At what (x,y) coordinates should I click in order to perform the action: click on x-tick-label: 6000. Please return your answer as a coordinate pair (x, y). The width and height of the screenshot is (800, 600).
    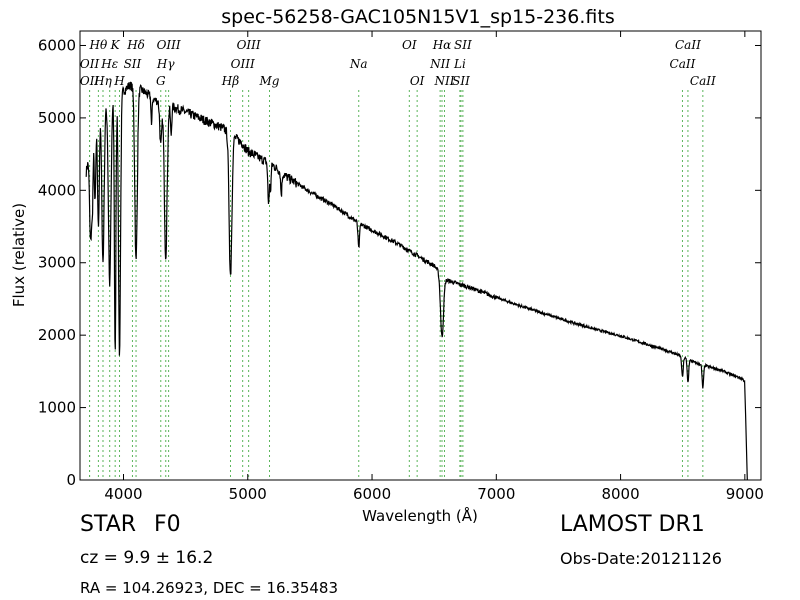
    Looking at the image, I should click on (372, 494).